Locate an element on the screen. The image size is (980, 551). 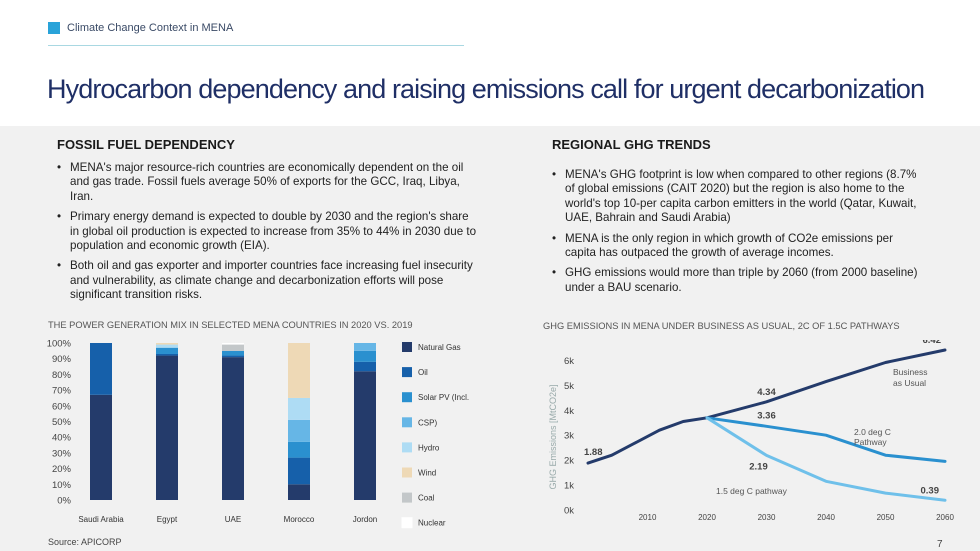
legend-label: Solar PV (Incl. is located at coordinates (443, 397).